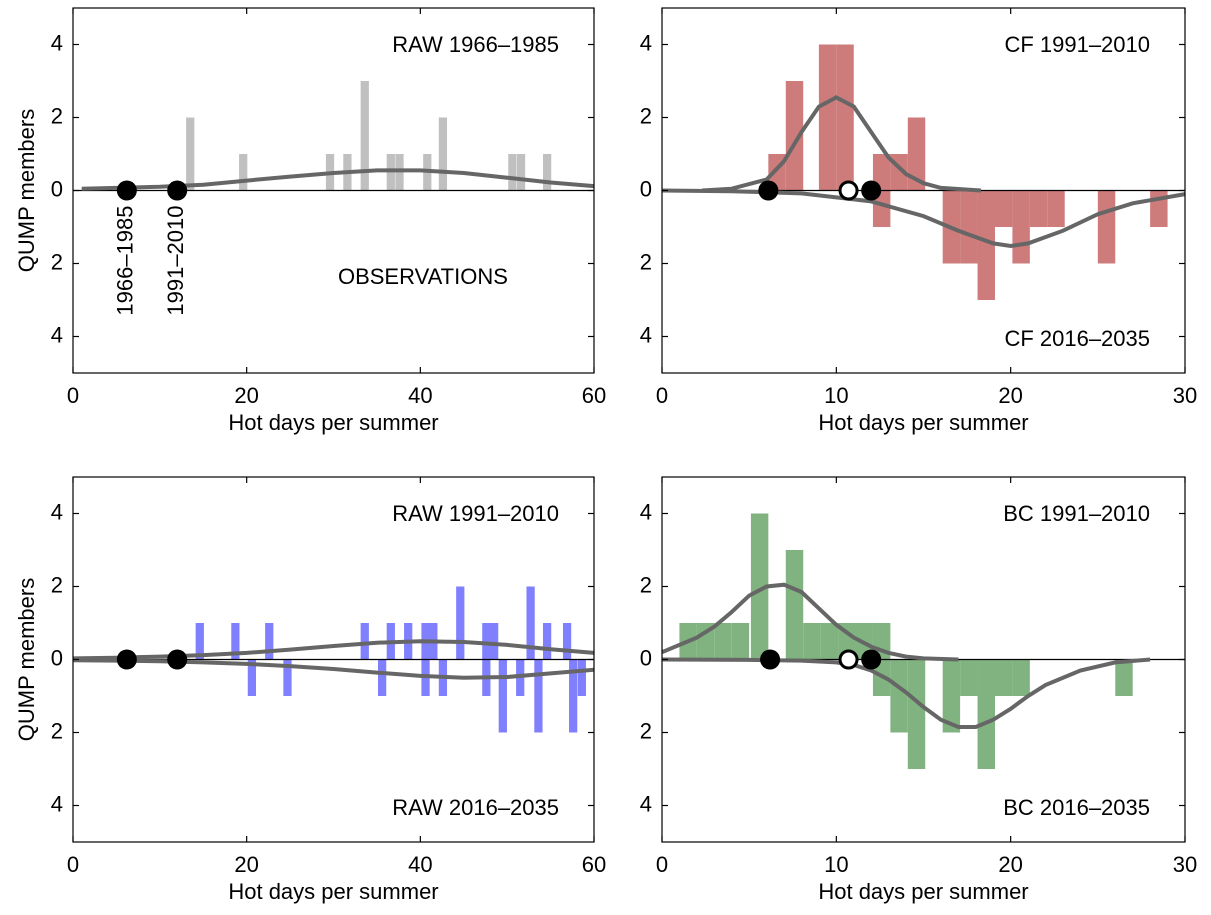  What do you see at coordinates (423, 276) in the screenshot?
I see `annotation: OBSERVATIONS` at bounding box center [423, 276].